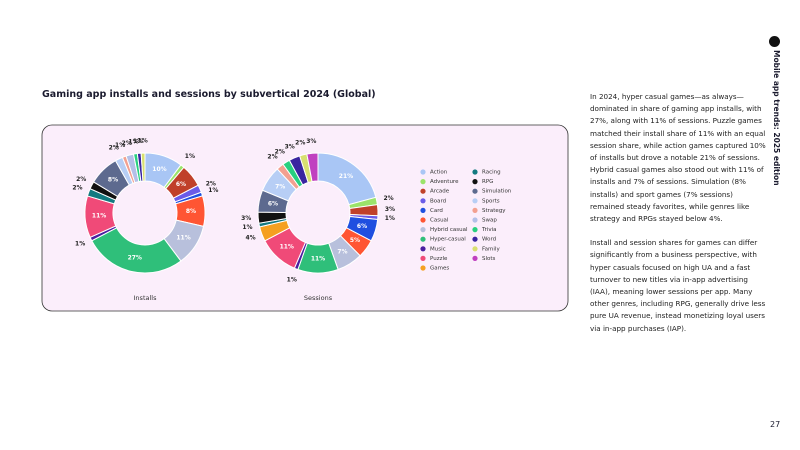 This screenshot has height=450, width=800. I want to click on legend-label: Word, so click(489, 240).